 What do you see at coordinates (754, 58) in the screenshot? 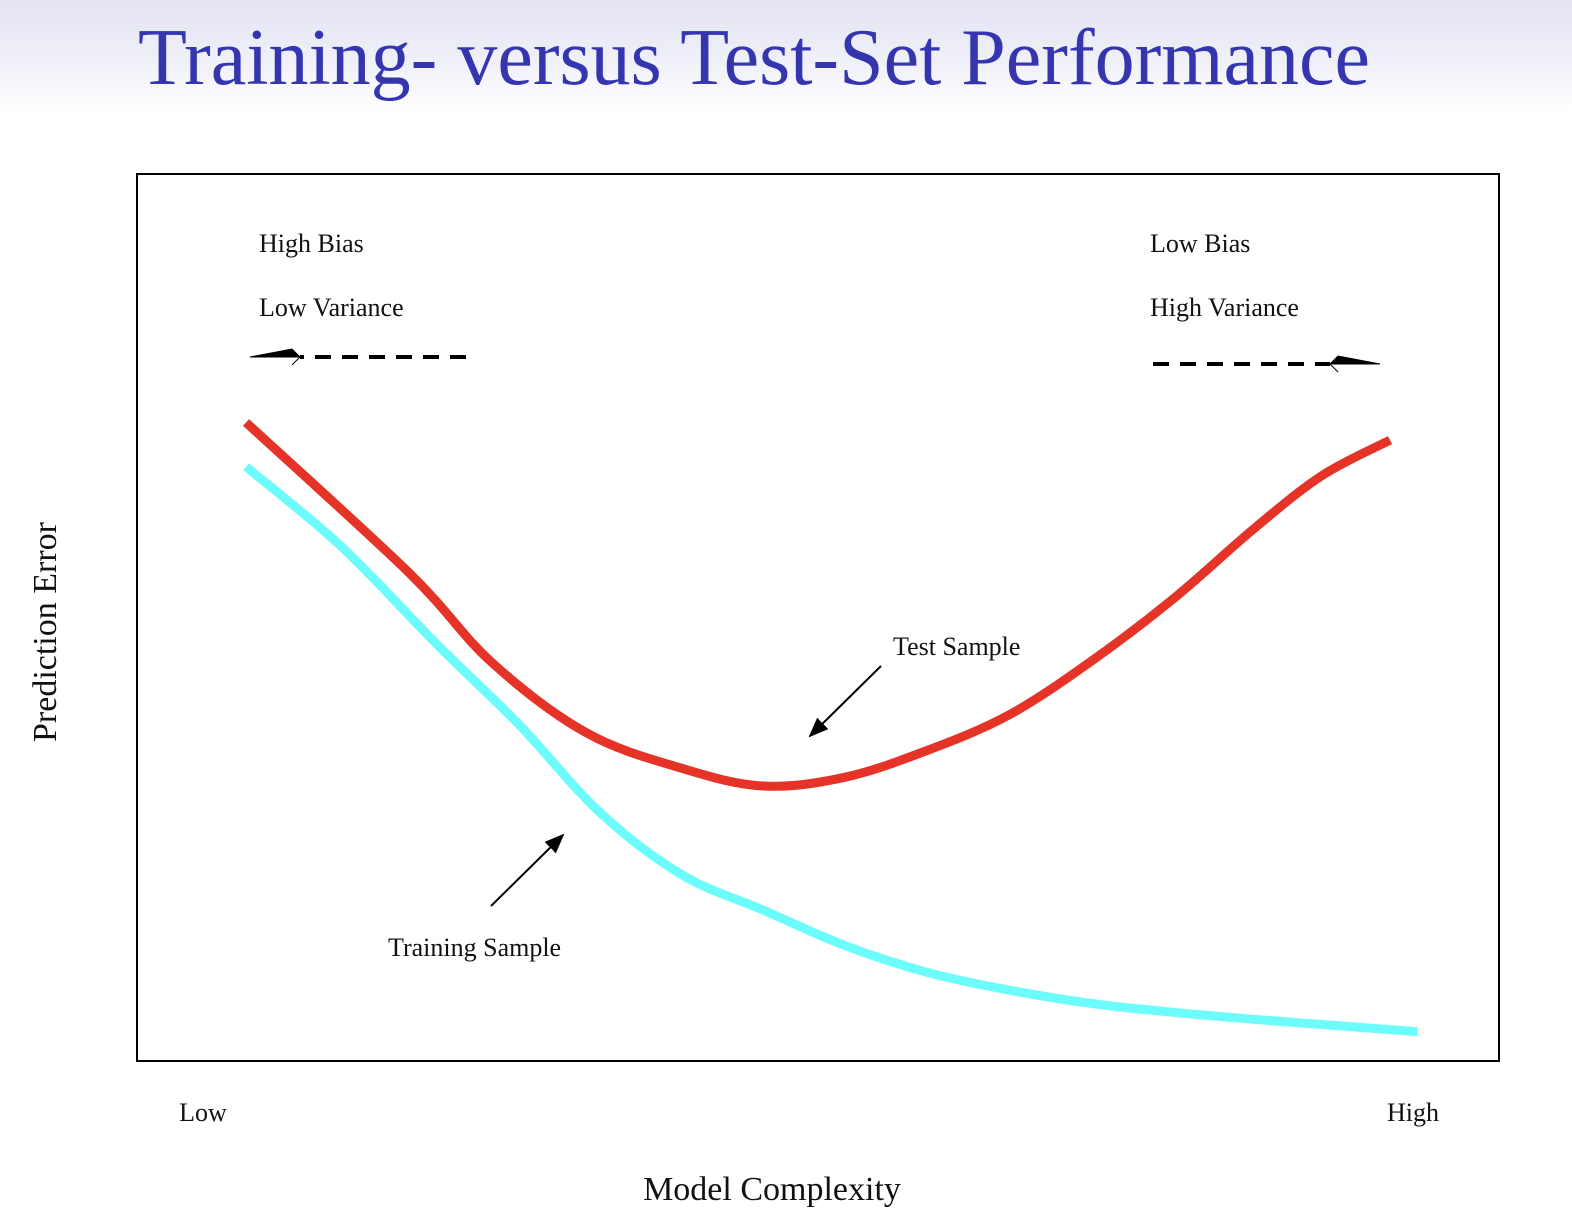
I see `slide-title: Training- versus Test-Set Performance` at bounding box center [754, 58].